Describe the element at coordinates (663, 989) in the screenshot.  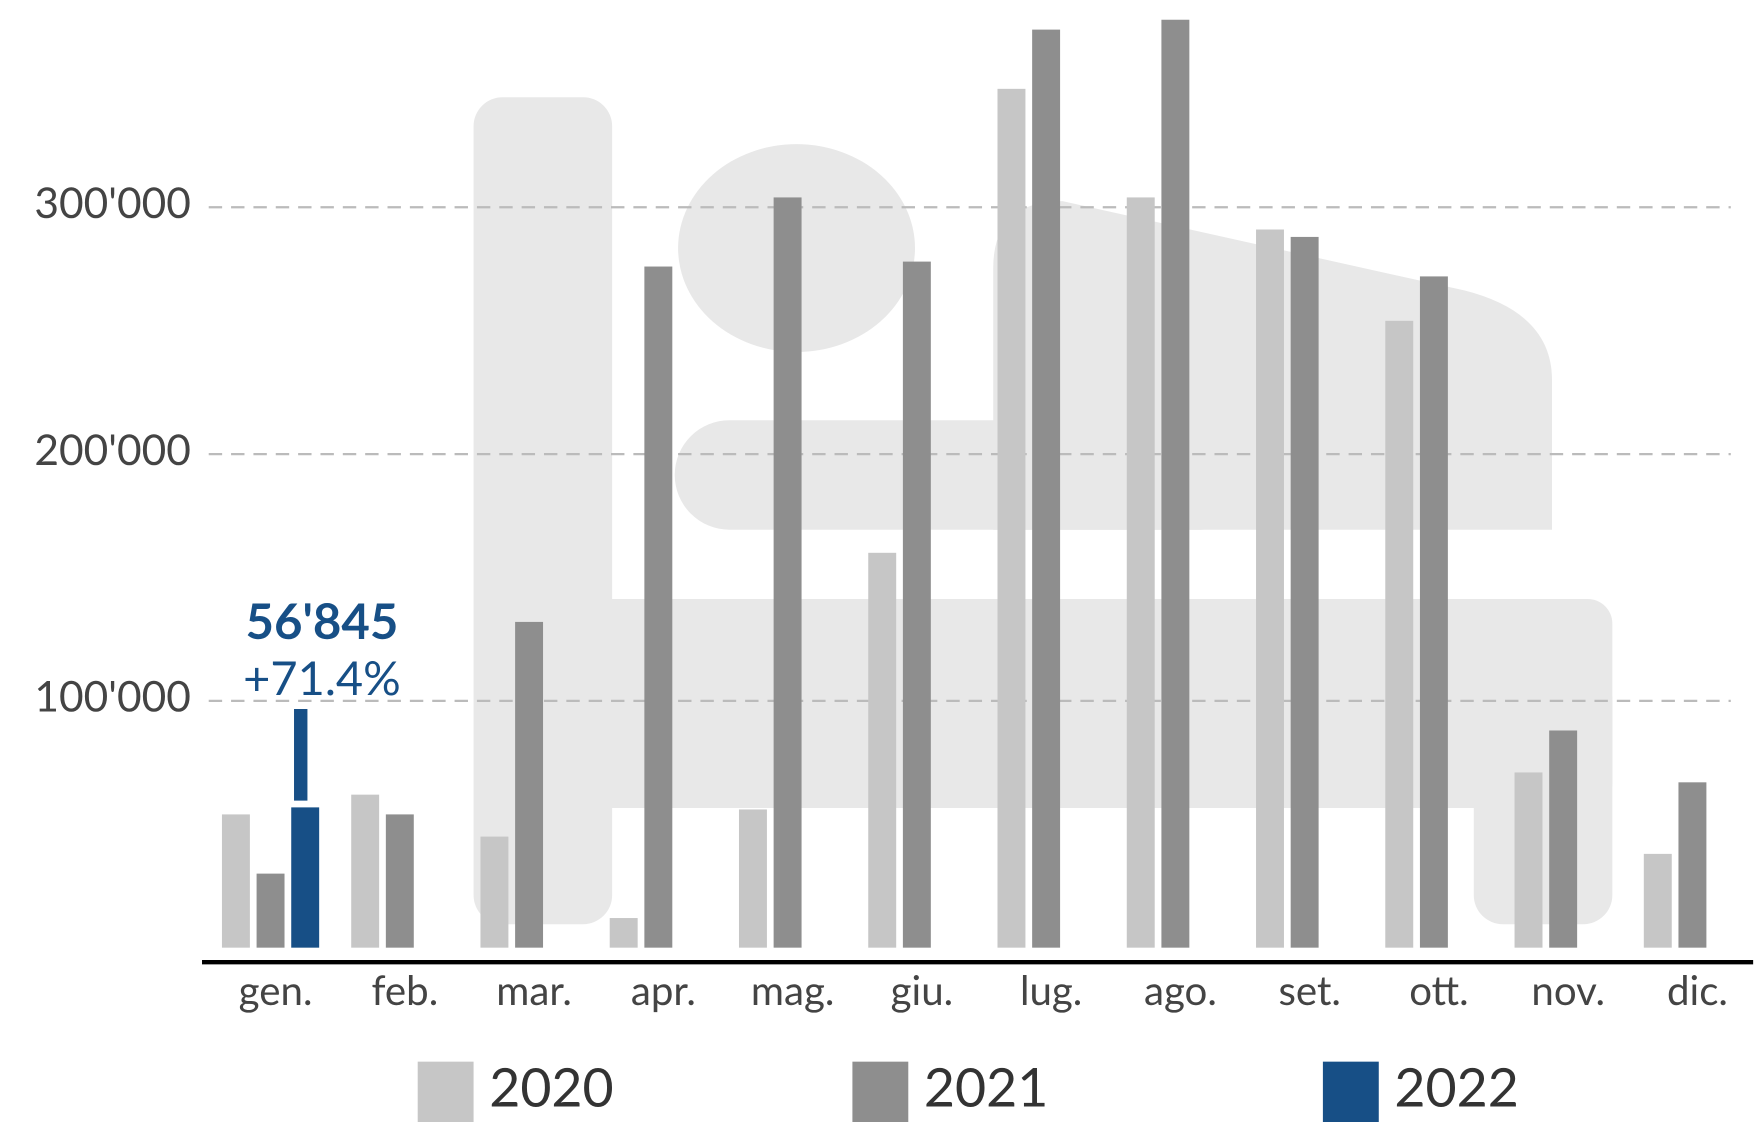
I see `x-tick-label: apr.` at that location.